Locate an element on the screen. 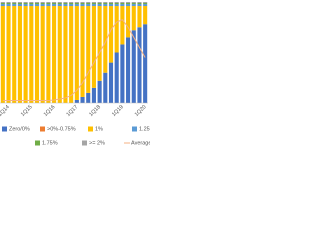  x-tick-label: 1Q18 is located at coordinates (95, 111).